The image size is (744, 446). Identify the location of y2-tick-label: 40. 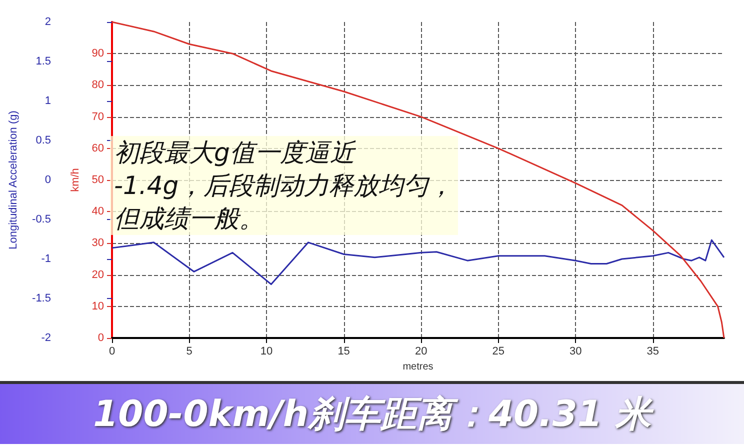
(98, 212).